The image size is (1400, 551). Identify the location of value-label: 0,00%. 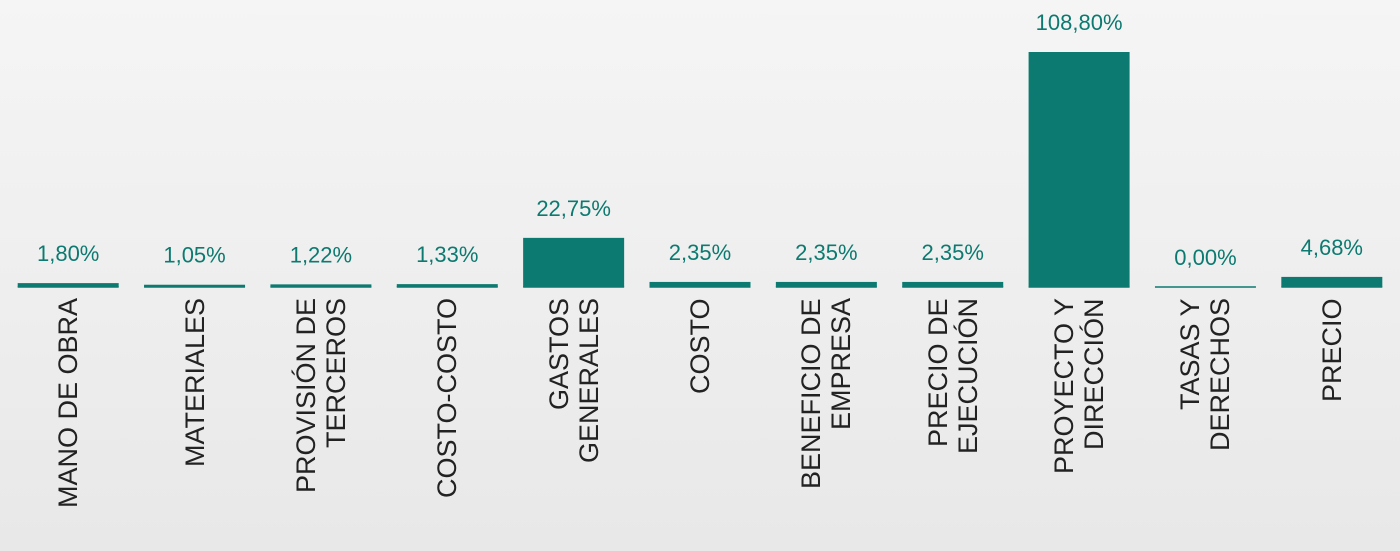
(1205, 257).